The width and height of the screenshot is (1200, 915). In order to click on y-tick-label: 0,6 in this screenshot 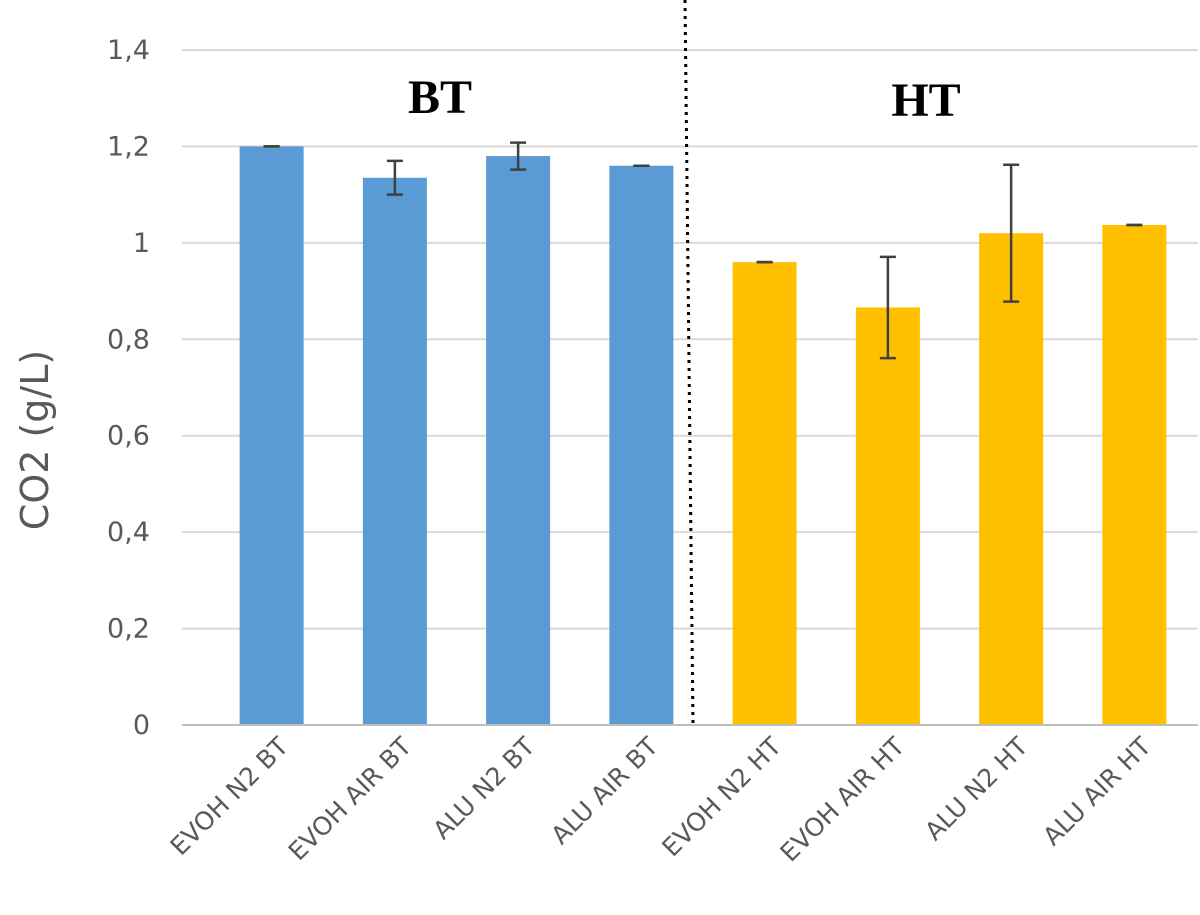, I will do `click(128, 436)`.